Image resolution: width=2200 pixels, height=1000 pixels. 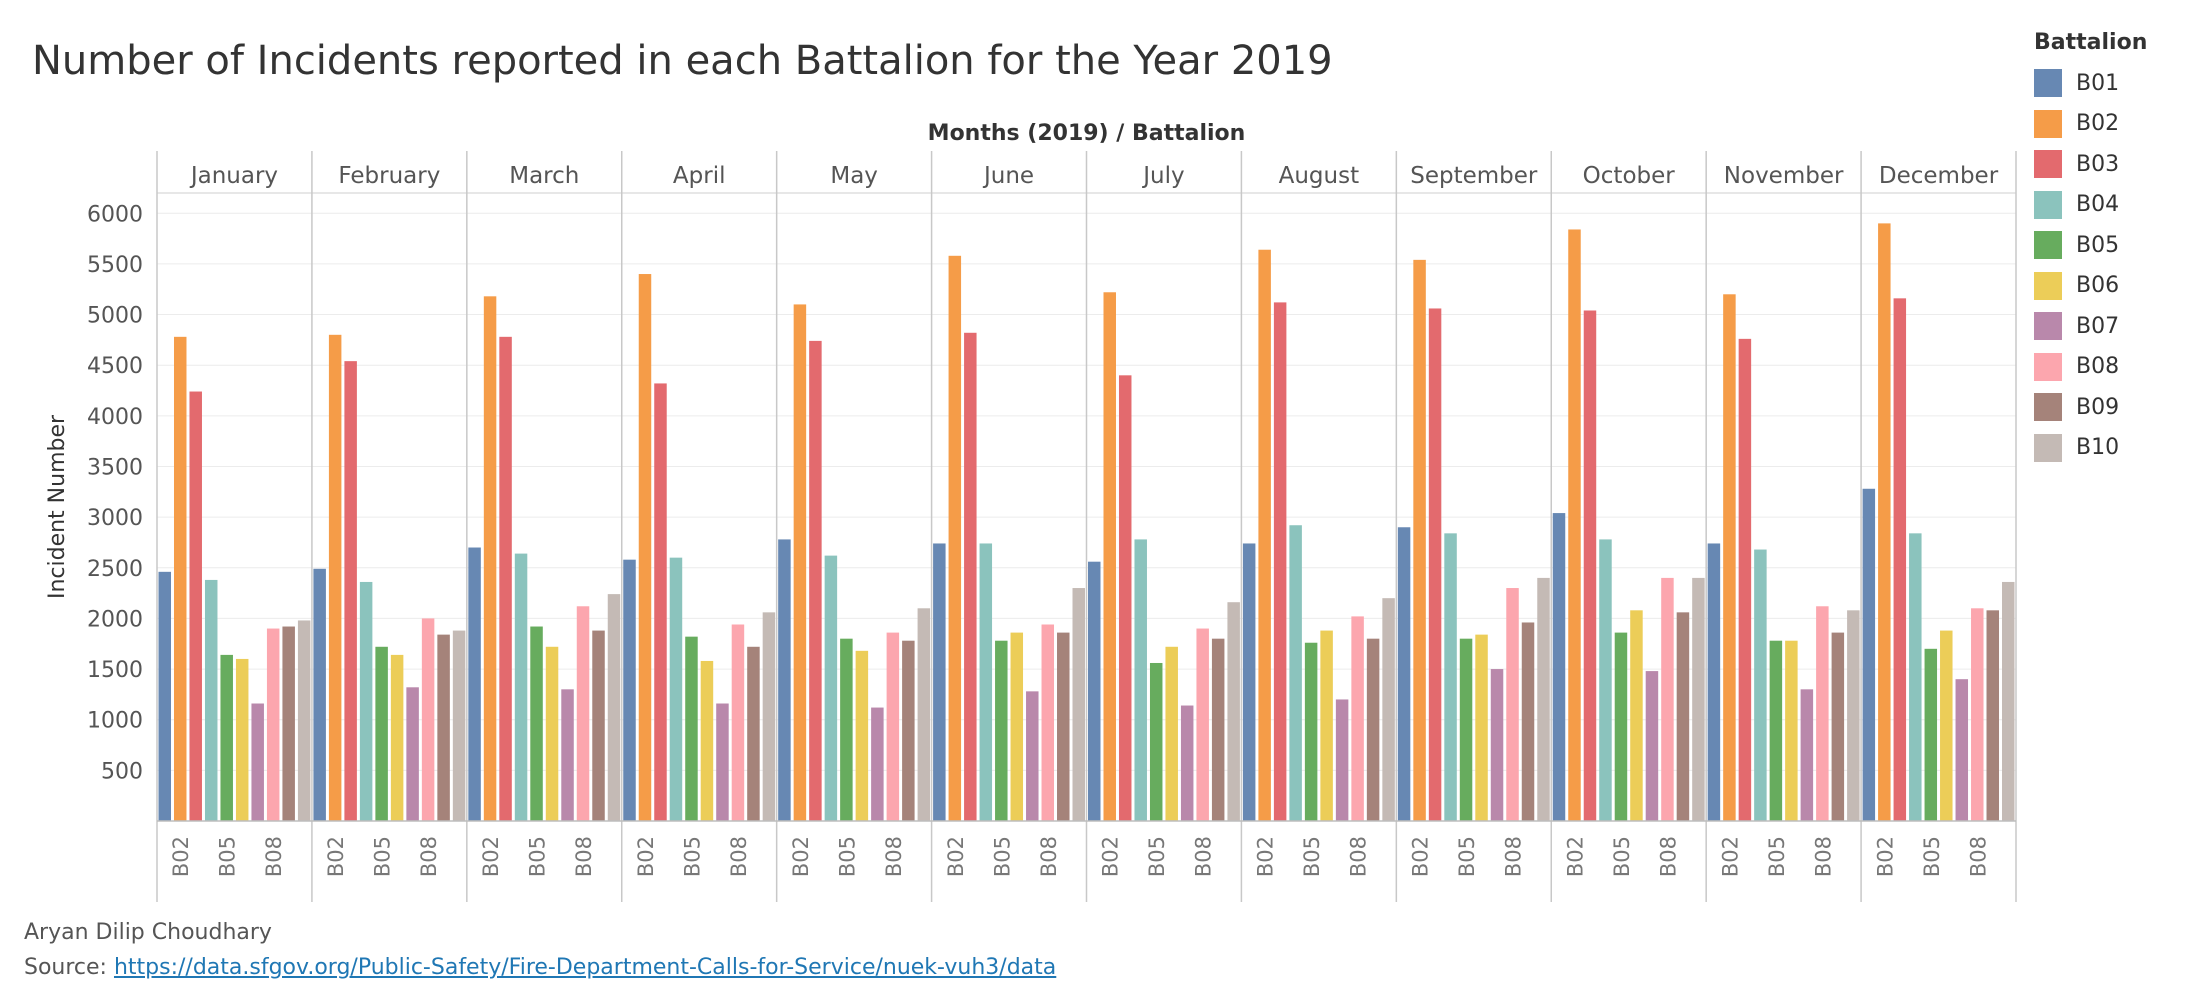 I want to click on bar-september-b06, so click(x=1481, y=727).